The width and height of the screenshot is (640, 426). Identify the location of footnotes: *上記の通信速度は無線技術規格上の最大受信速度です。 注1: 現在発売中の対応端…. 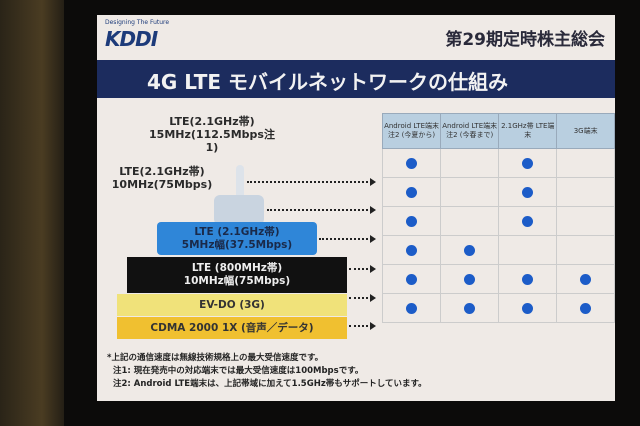
(267, 371).